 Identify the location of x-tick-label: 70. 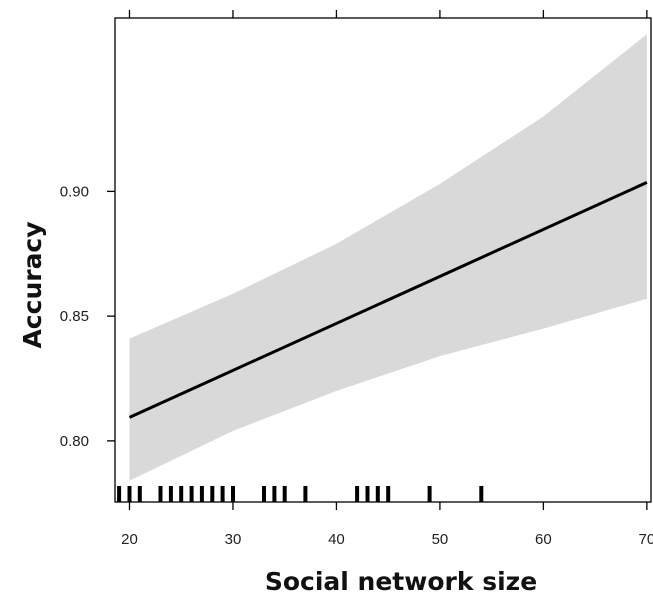
(646, 539).